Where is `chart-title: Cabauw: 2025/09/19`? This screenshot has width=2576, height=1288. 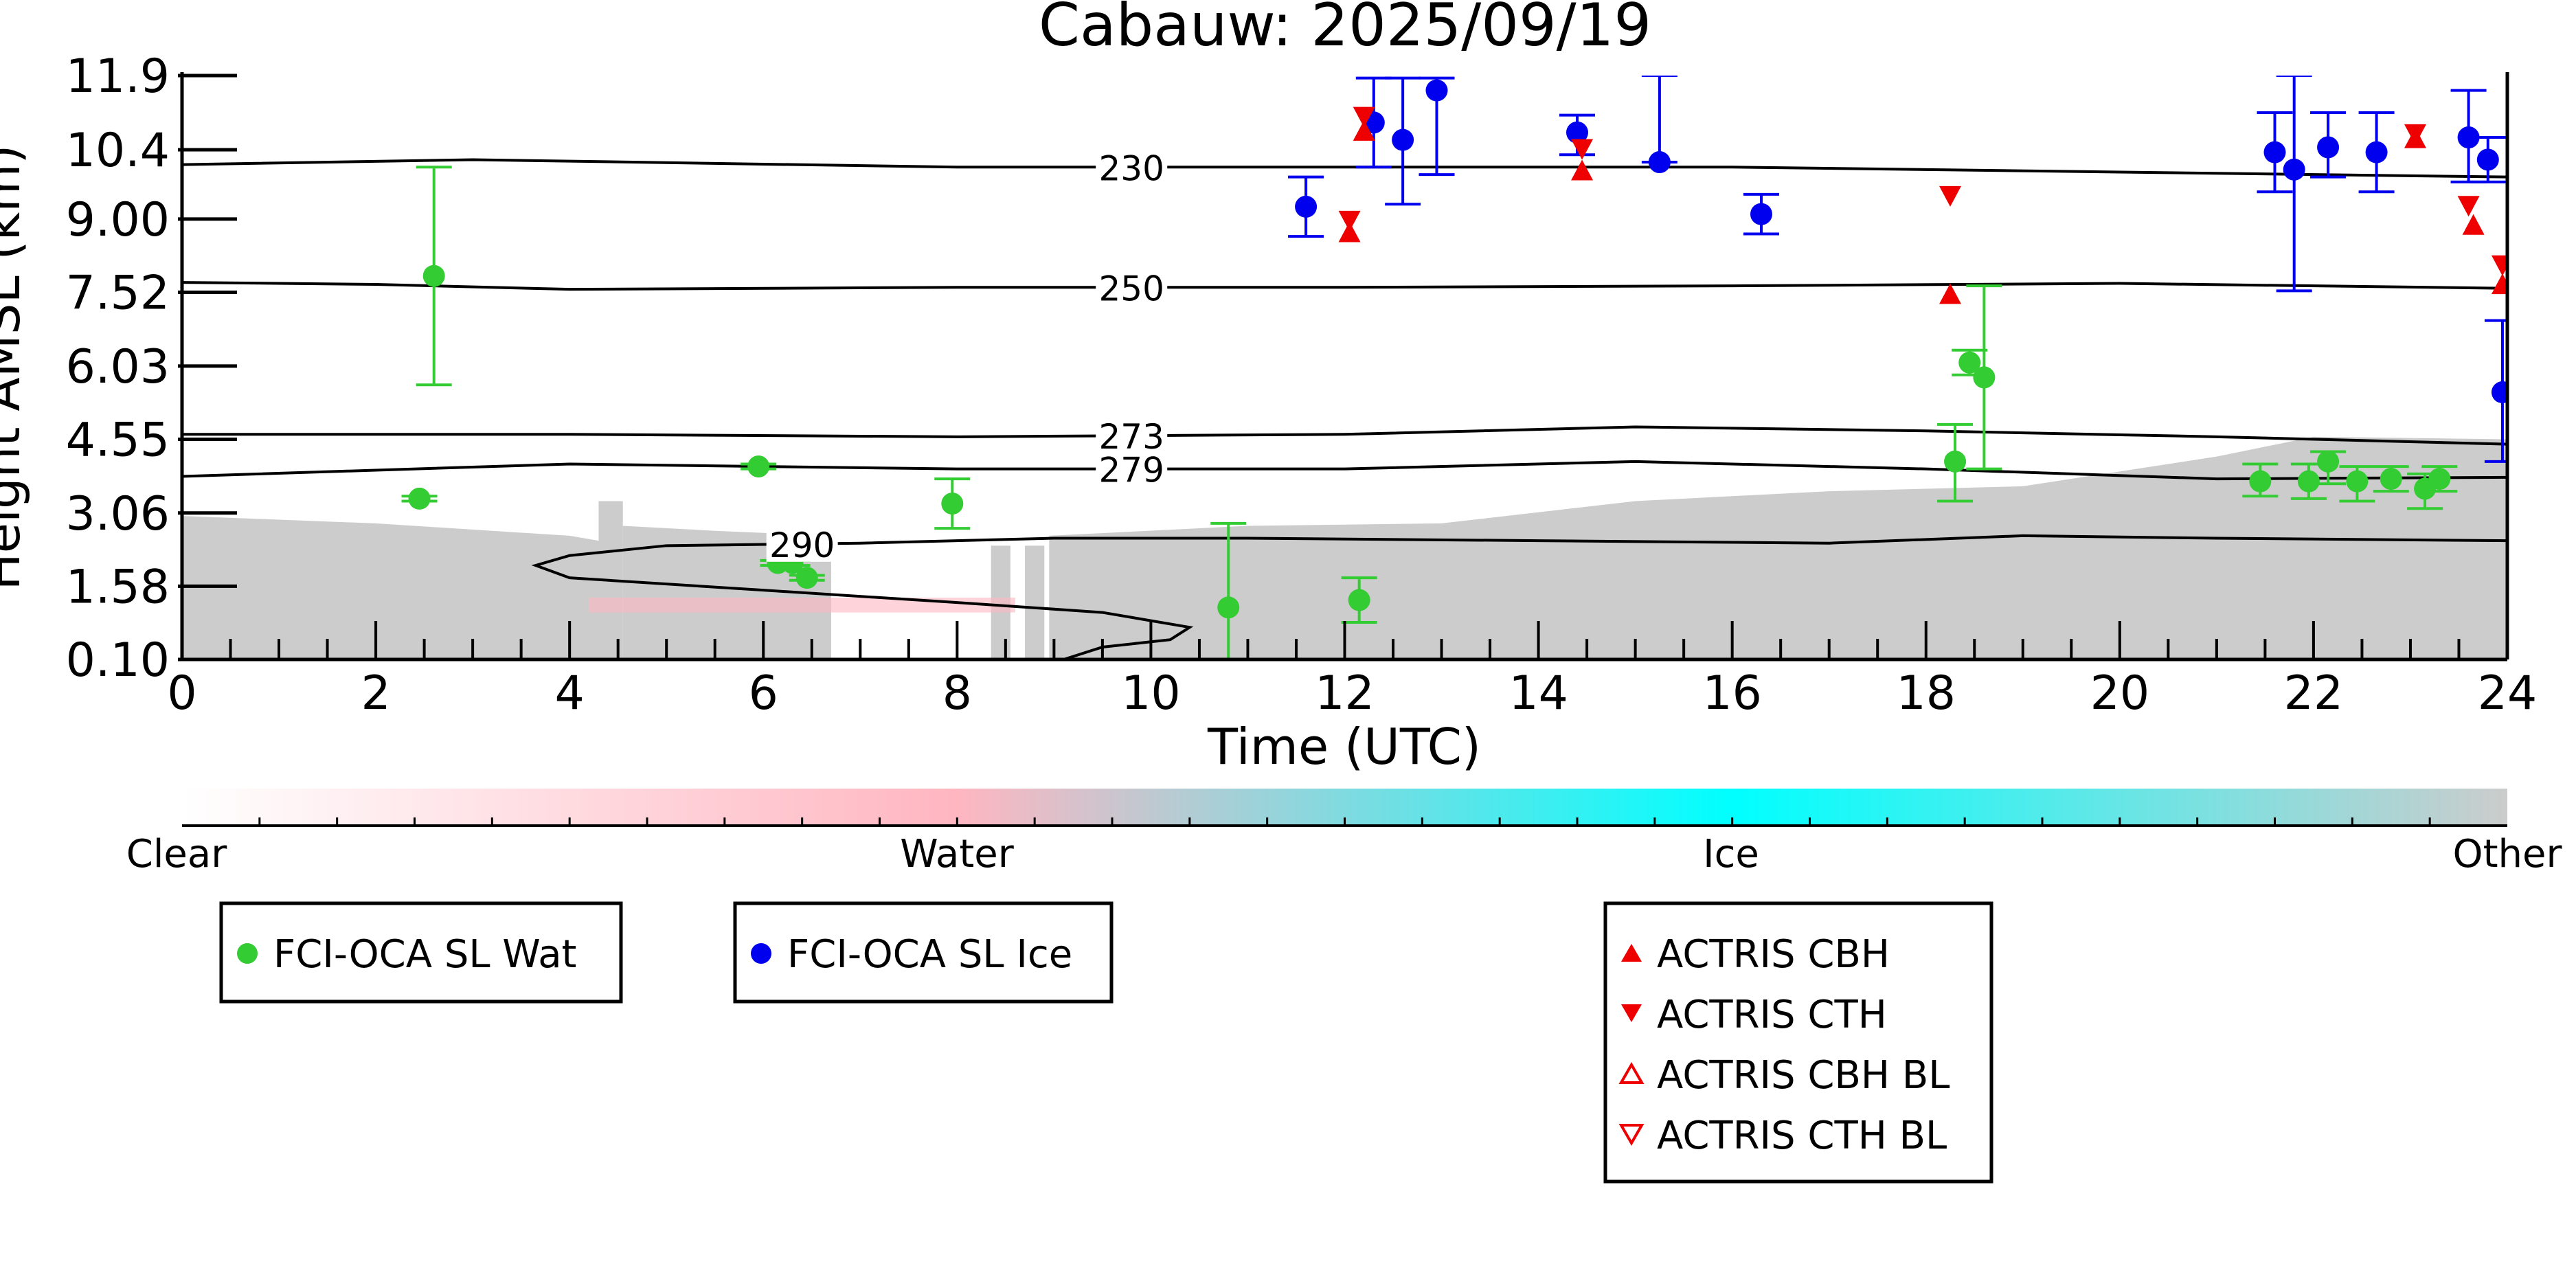
chart-title: Cabauw: 2025/09/19 is located at coordinates (1345, 30).